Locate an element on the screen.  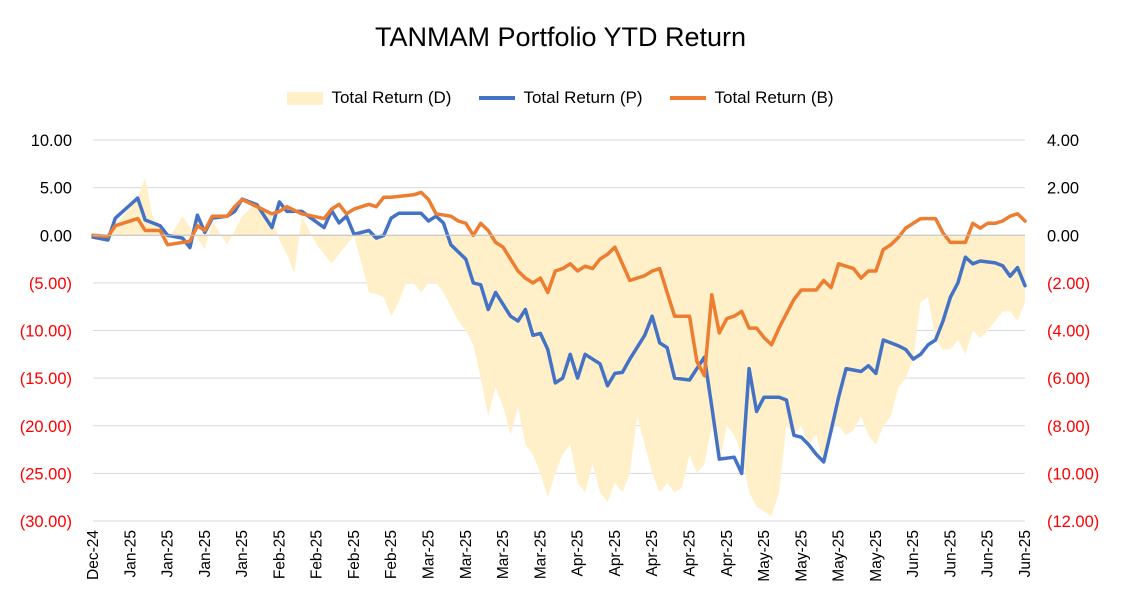
y-left-tick-label: (5.00) is located at coordinates (50, 284).